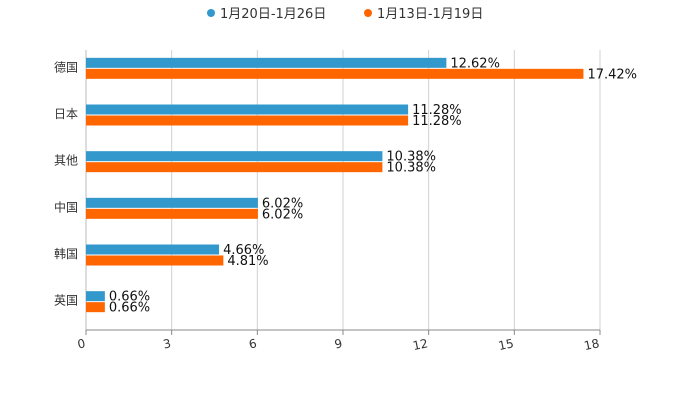 This screenshot has height=400, width=700. What do you see at coordinates (437, 110) in the screenshot?
I see `data-label-s0-1: 11.28%` at bounding box center [437, 110].